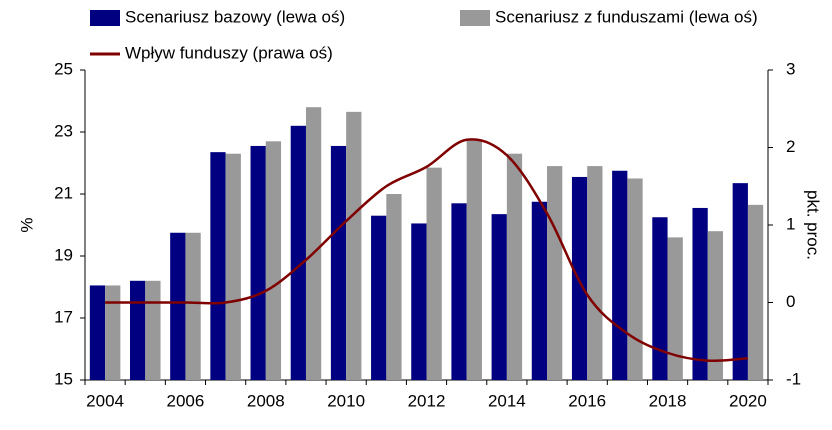  I want to click on legend-label: Scenariusz bazowy (lewa oś), so click(235, 16).